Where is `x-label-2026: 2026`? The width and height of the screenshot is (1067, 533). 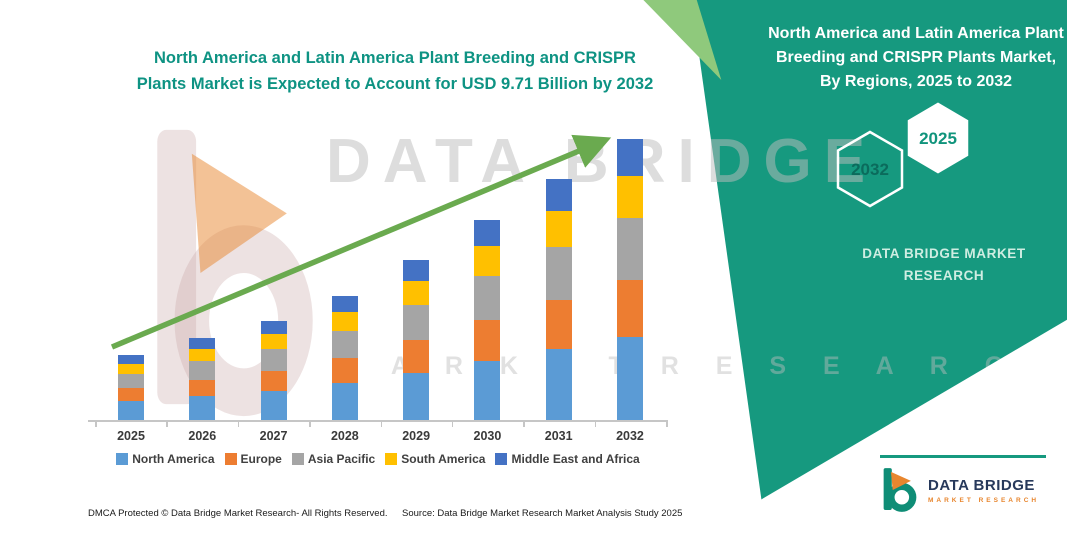
x-label-2026: 2026 is located at coordinates (202, 436).